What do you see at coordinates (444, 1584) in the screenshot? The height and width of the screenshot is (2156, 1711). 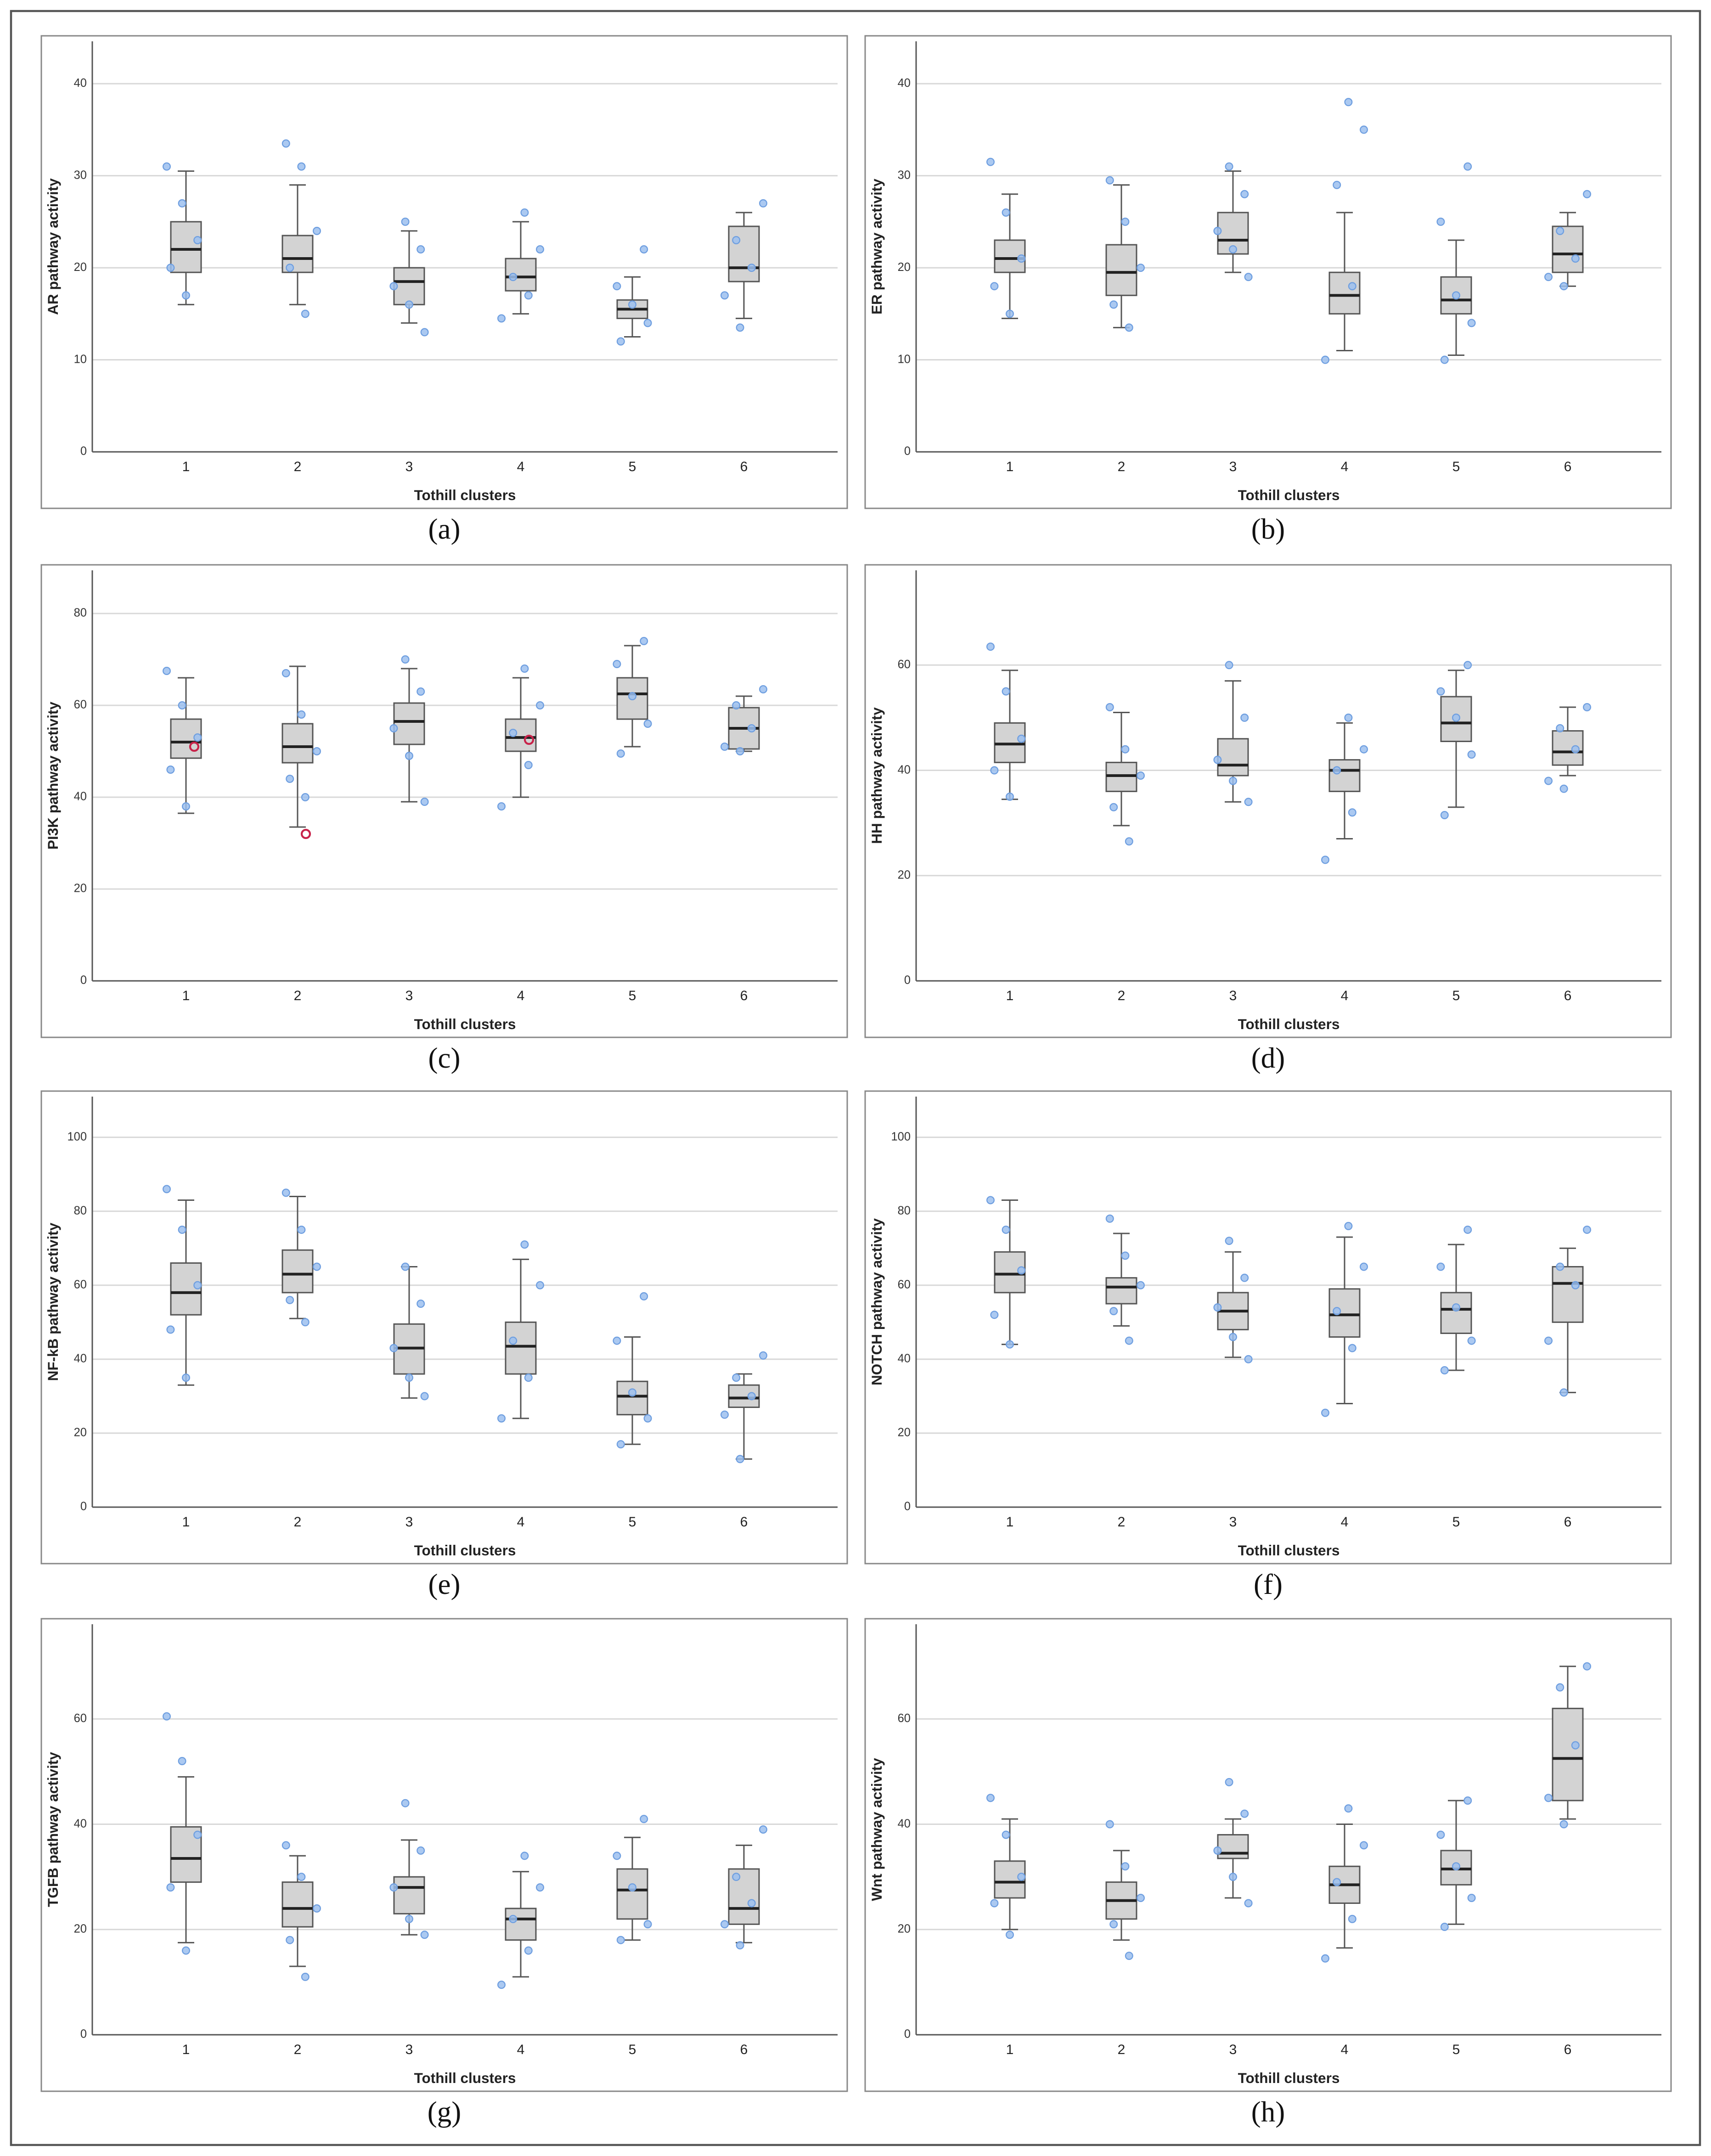 I see `panel-label: (e)` at bounding box center [444, 1584].